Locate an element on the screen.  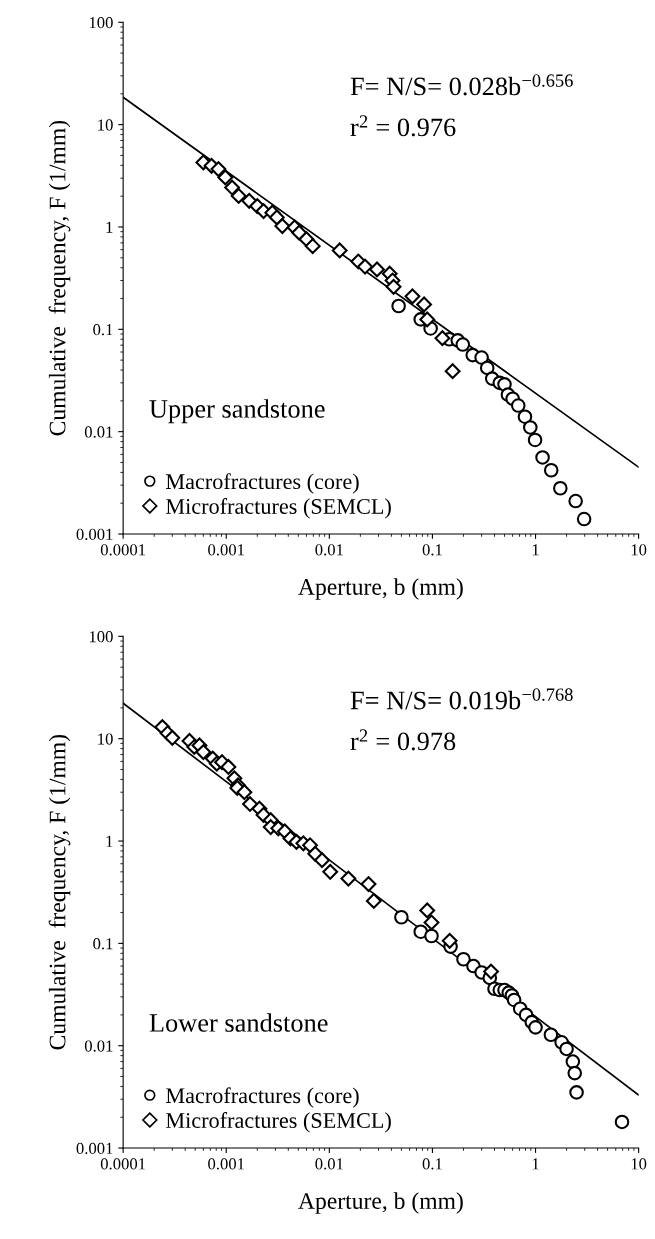
annotation: F= N/S= 0.028b$^{−0.656}$ is located at coordinates (461, 85).